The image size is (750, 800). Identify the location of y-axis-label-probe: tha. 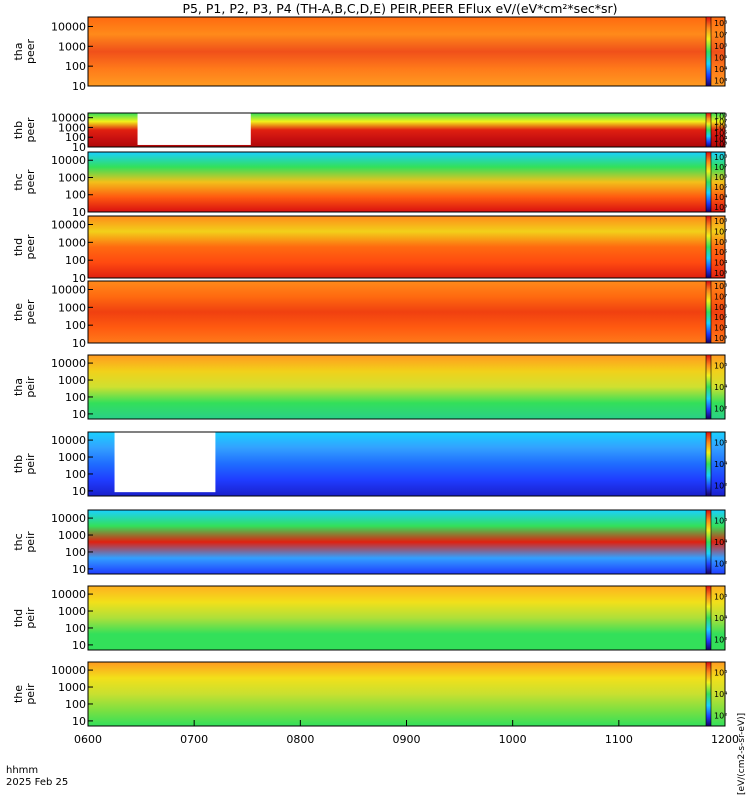
(18, 387).